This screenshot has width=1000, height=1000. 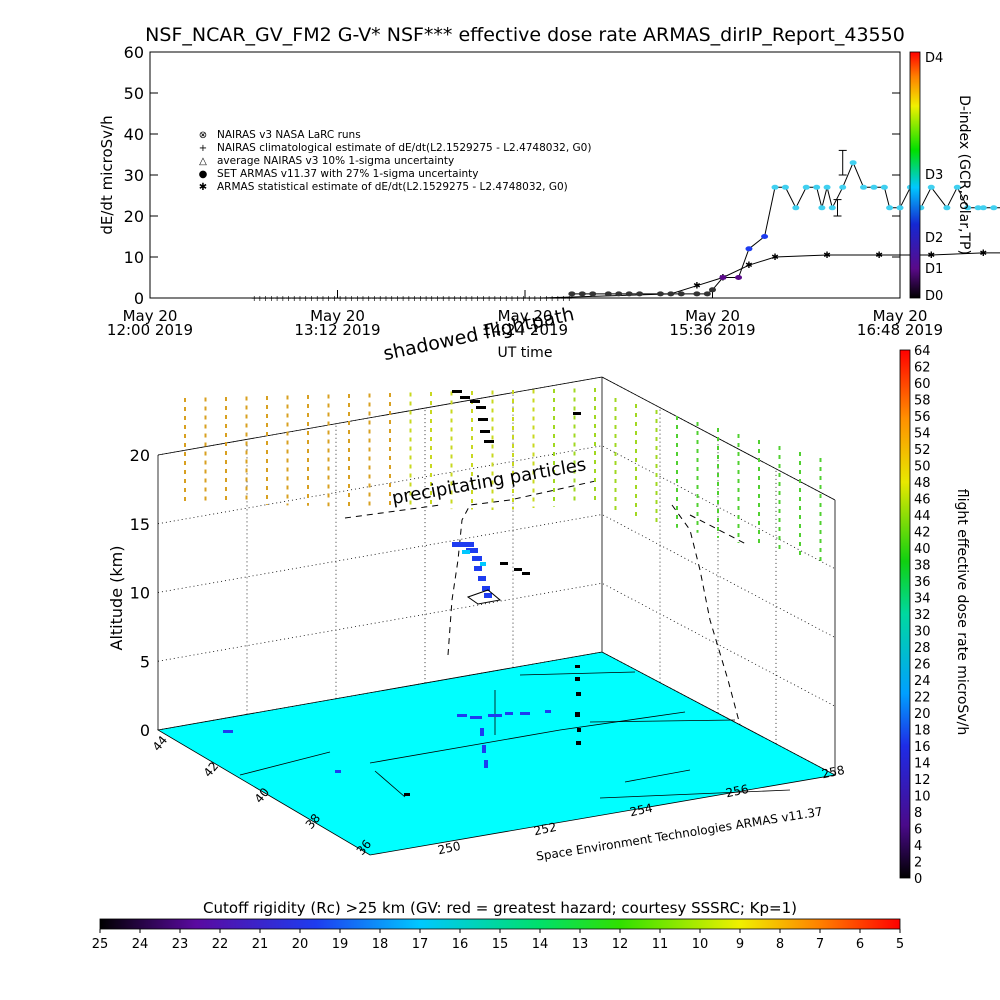 I want to click on dindex-ticks: D4 D3 D2 D1 D0, so click(x=934, y=177).